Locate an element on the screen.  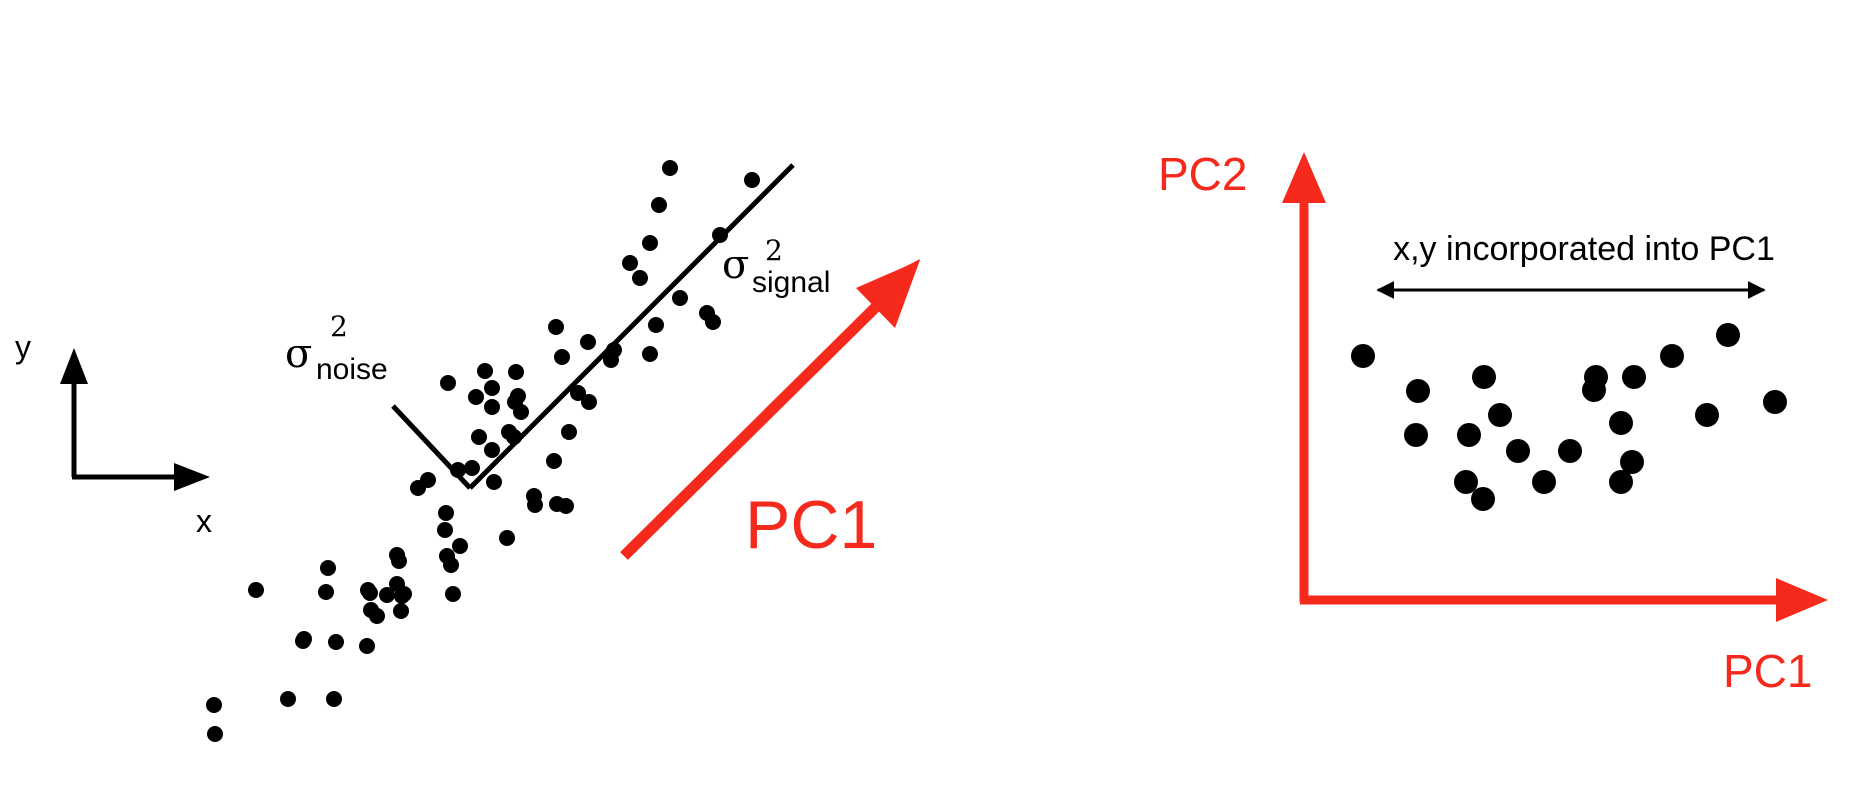
noise-variance-label: σ 2 noise is located at coordinates (336, 348).